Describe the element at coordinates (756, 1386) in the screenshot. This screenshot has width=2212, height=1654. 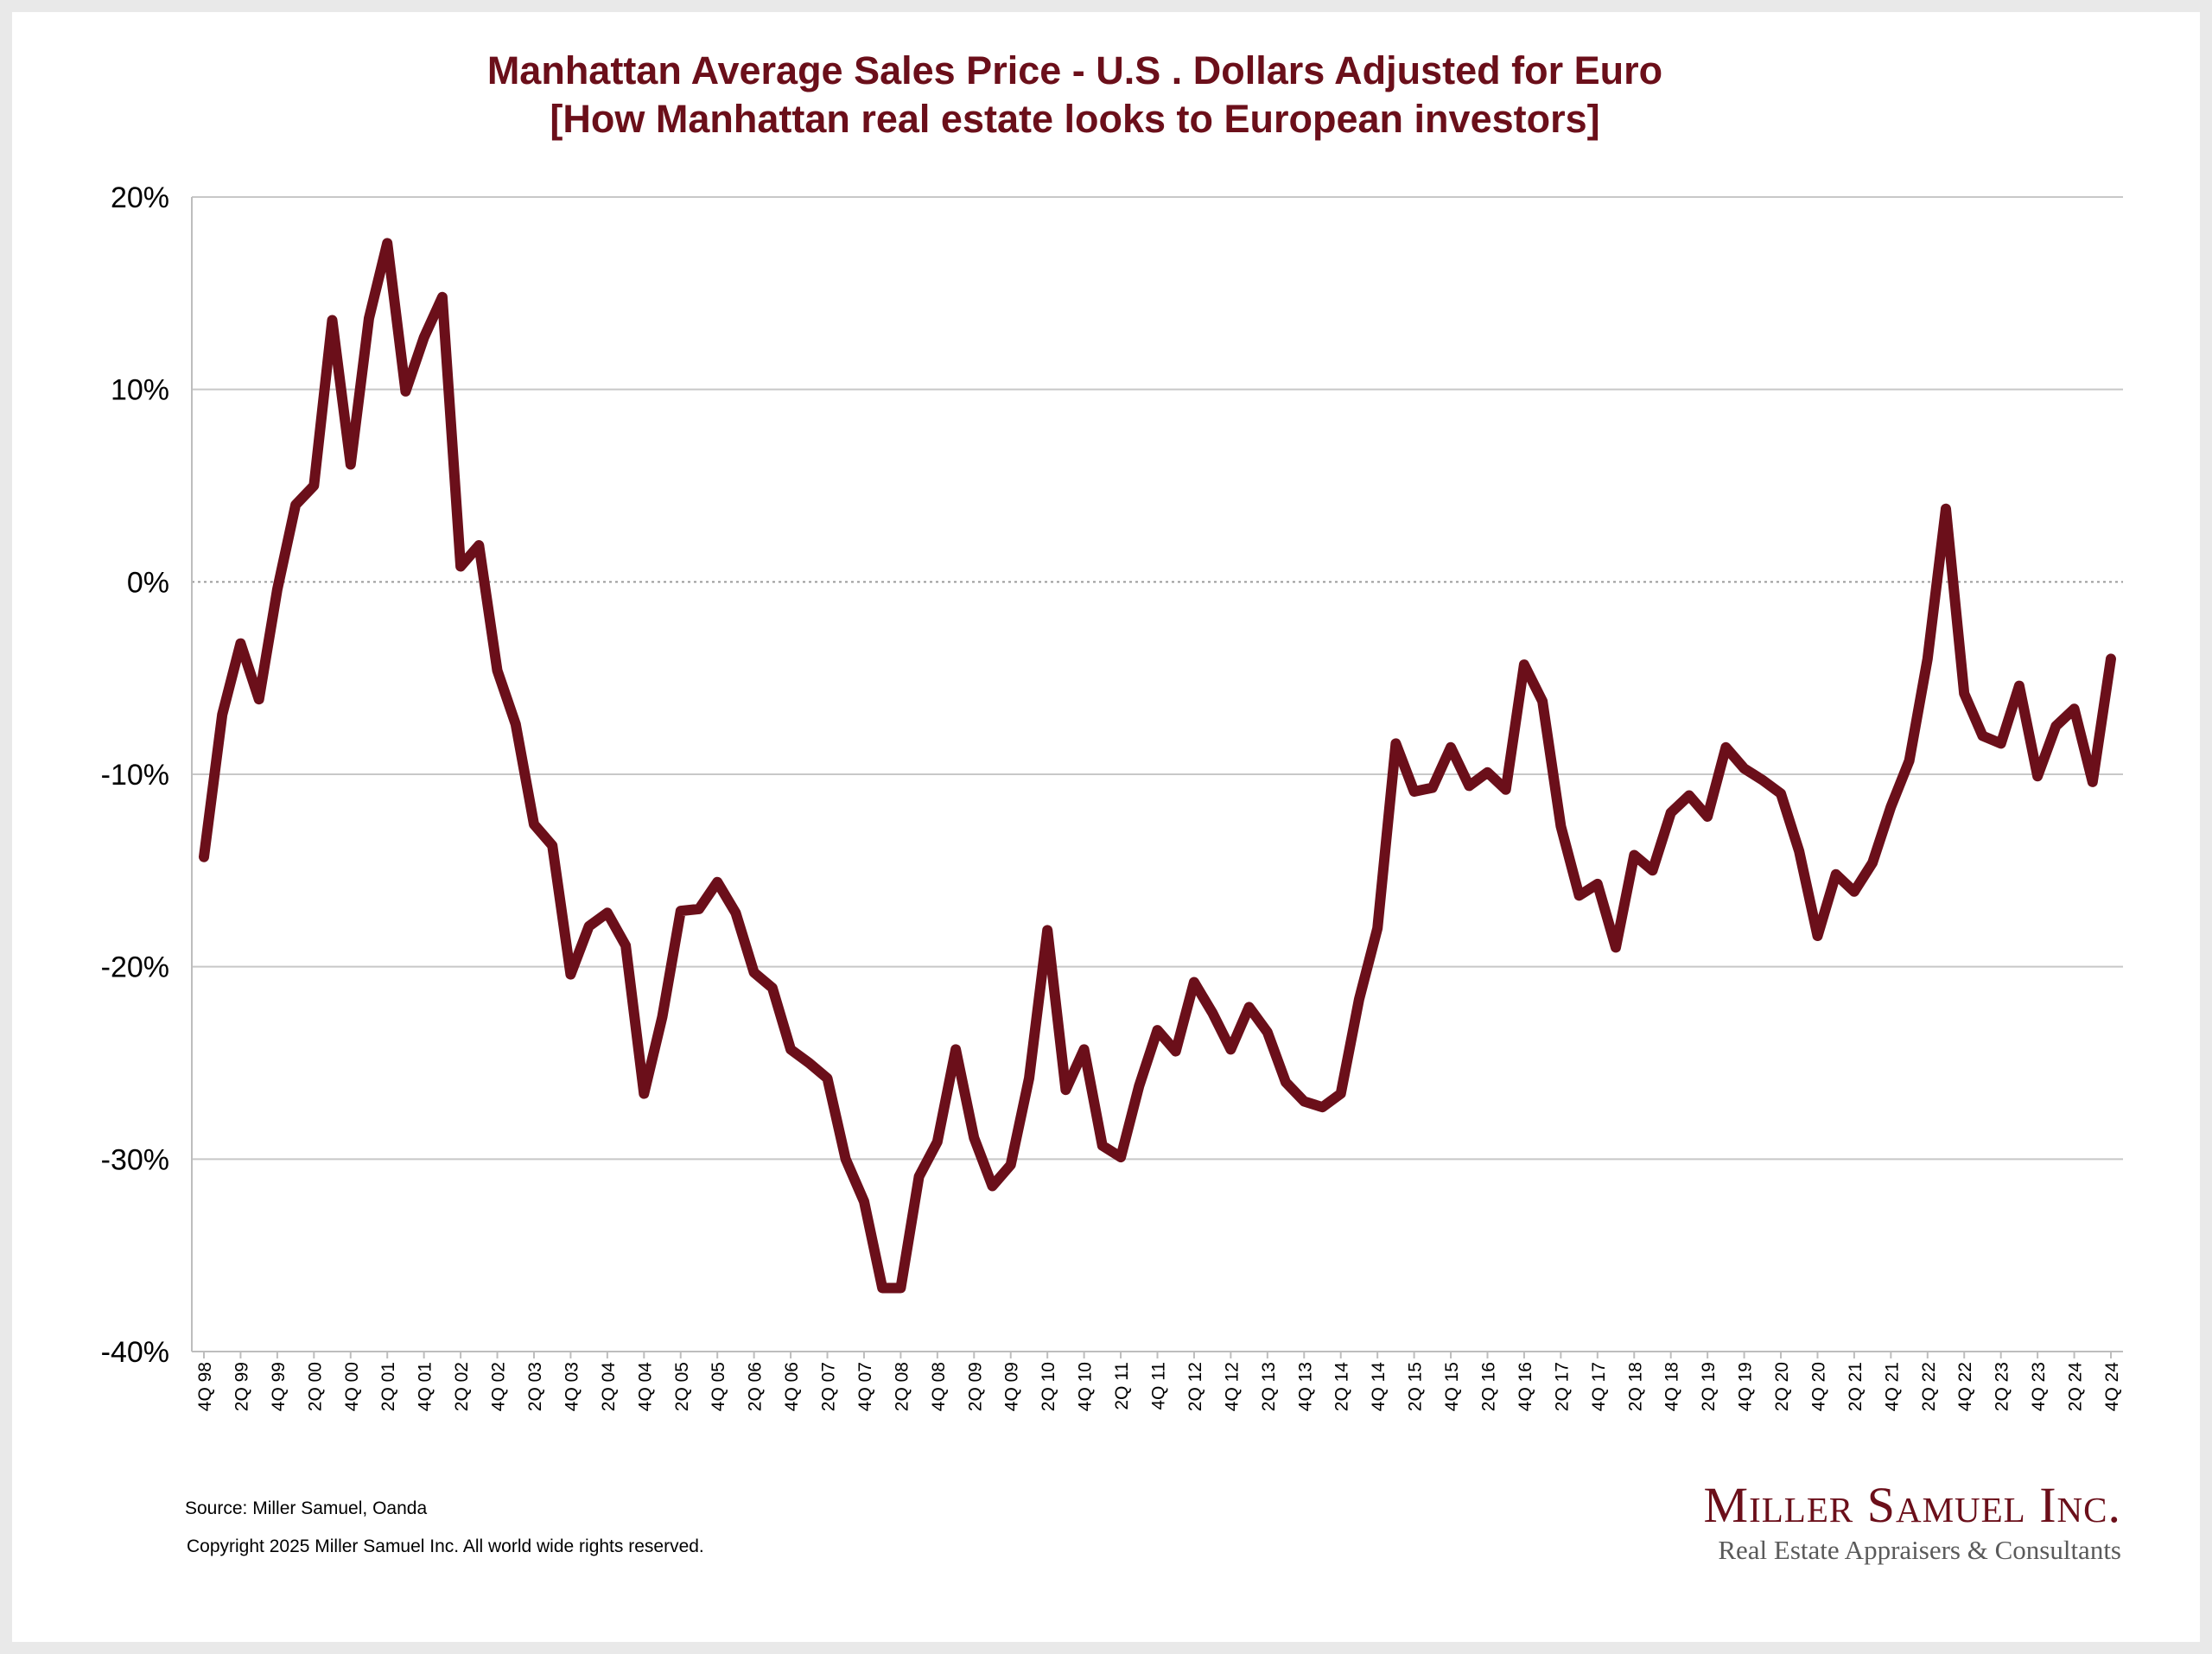
I see `x-tick-label: 2Q 06` at that location.